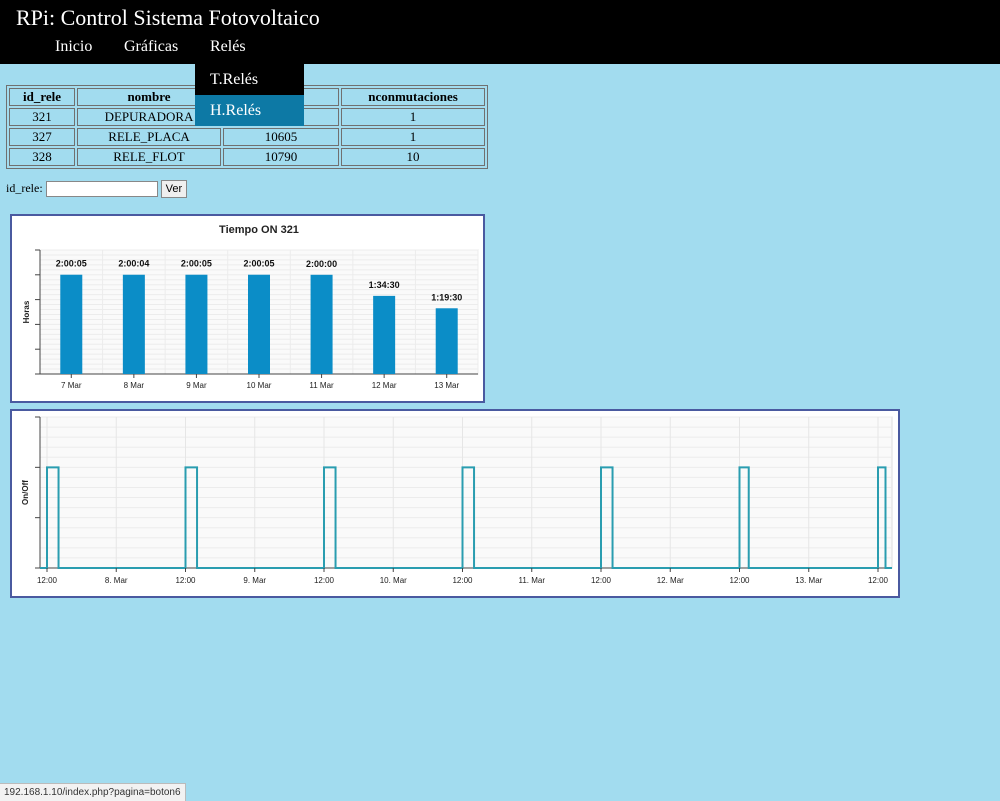  Describe the element at coordinates (149, 157) in the screenshot. I see `cell-nombre: RELE_FLOT` at that location.